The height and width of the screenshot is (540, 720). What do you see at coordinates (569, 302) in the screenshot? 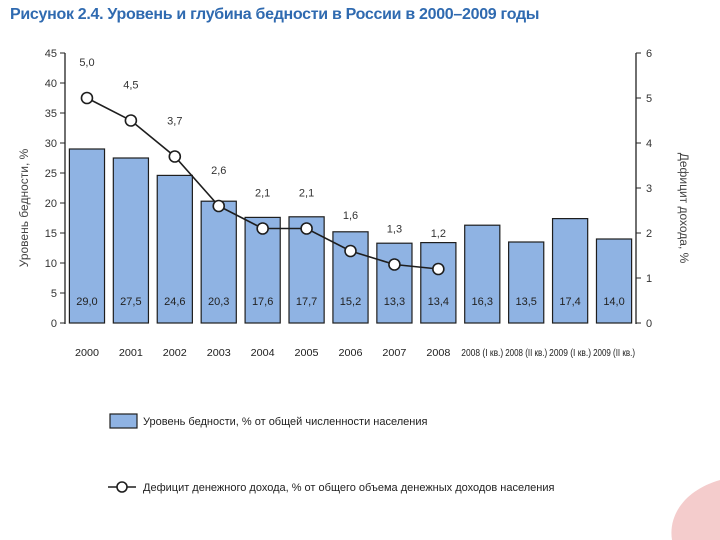
I see `bar-value-label: 17,4` at bounding box center [569, 302].